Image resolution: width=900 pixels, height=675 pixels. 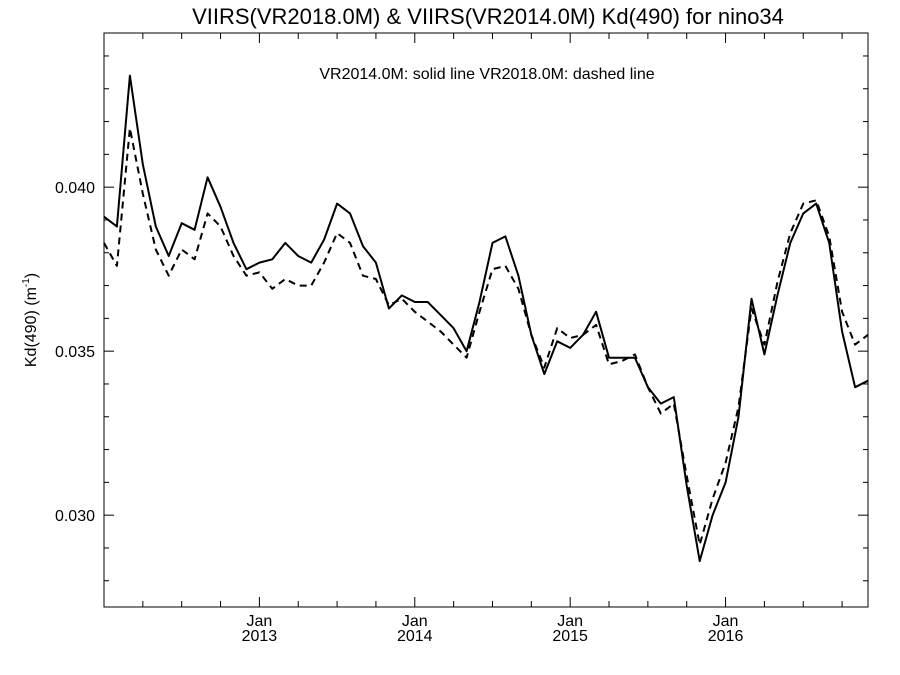 What do you see at coordinates (31, 275) in the screenshot?
I see `y-axis-label-end: )` at bounding box center [31, 275].